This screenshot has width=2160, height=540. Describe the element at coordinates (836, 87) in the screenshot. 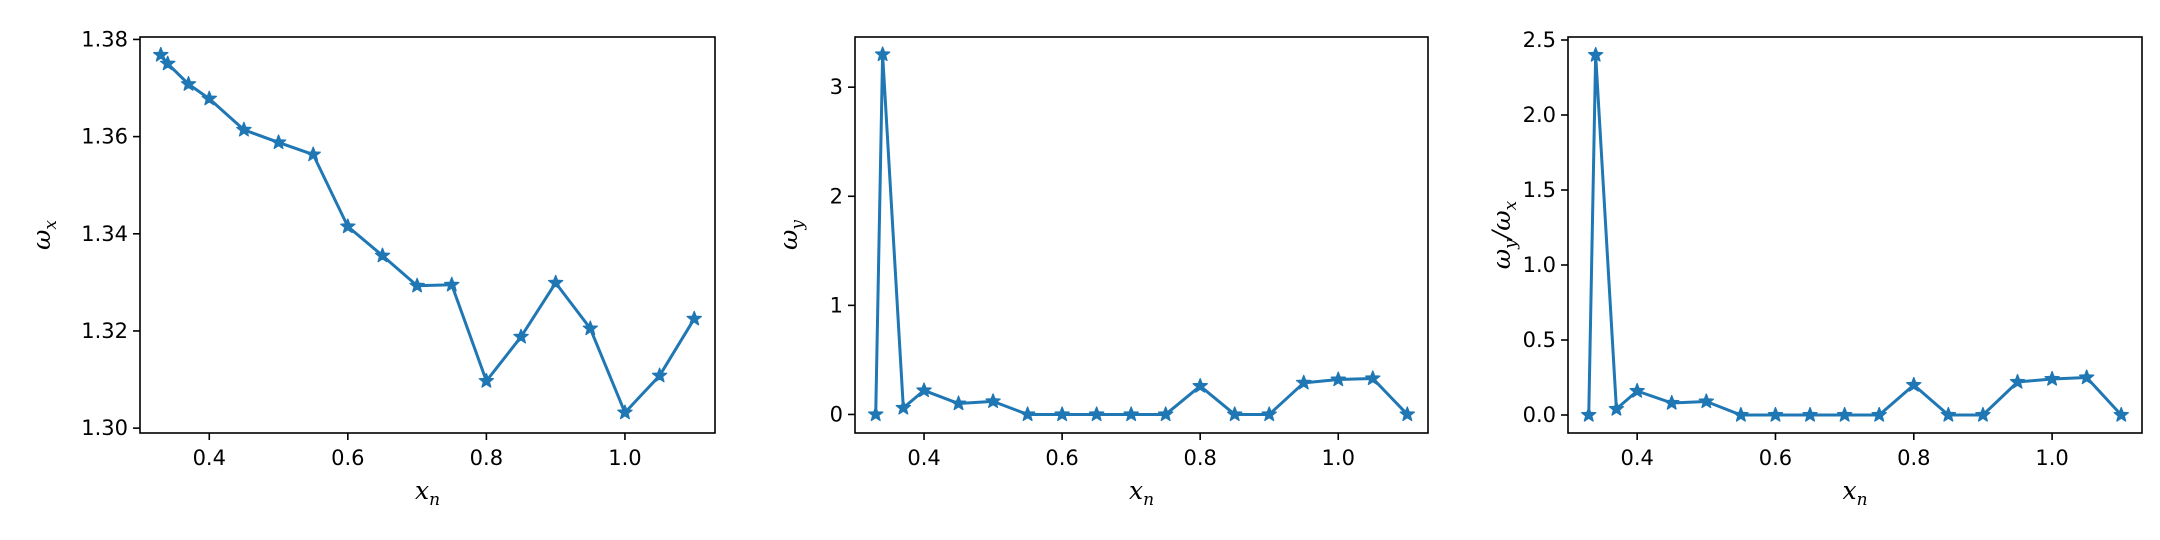

I see `y-tick-label: 3` at that location.